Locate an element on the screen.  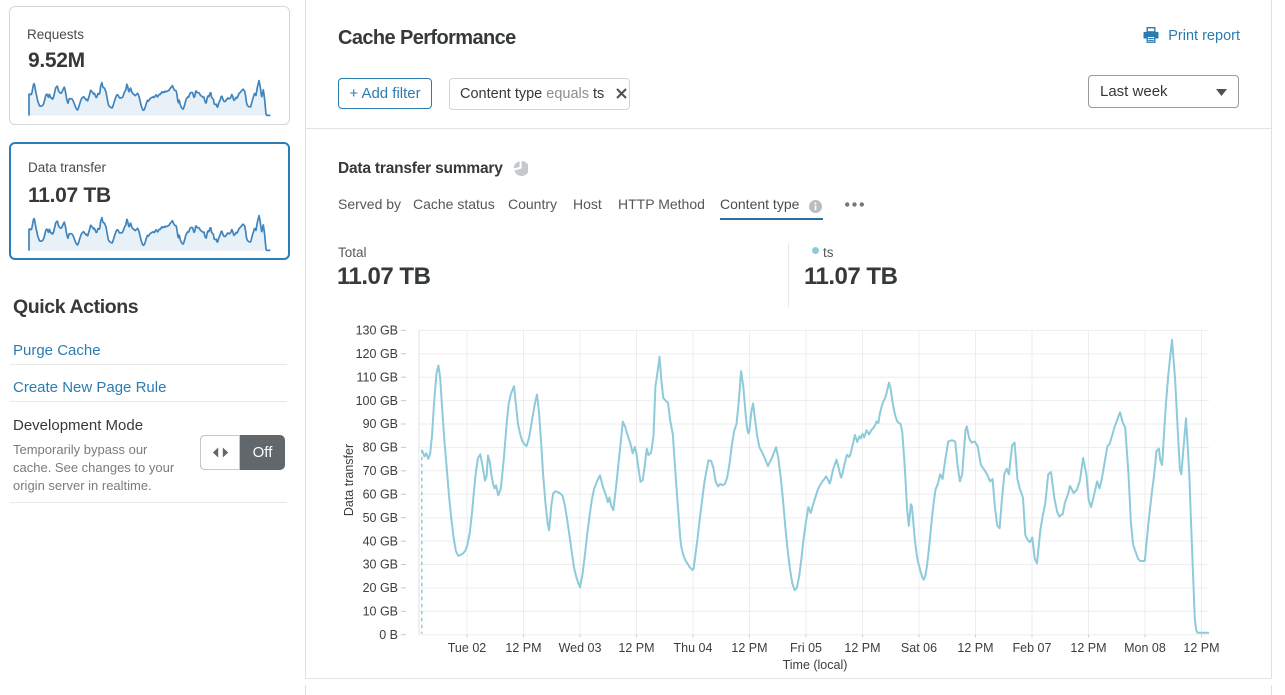
svg-text: Data transfer is located at coordinates (349, 480).